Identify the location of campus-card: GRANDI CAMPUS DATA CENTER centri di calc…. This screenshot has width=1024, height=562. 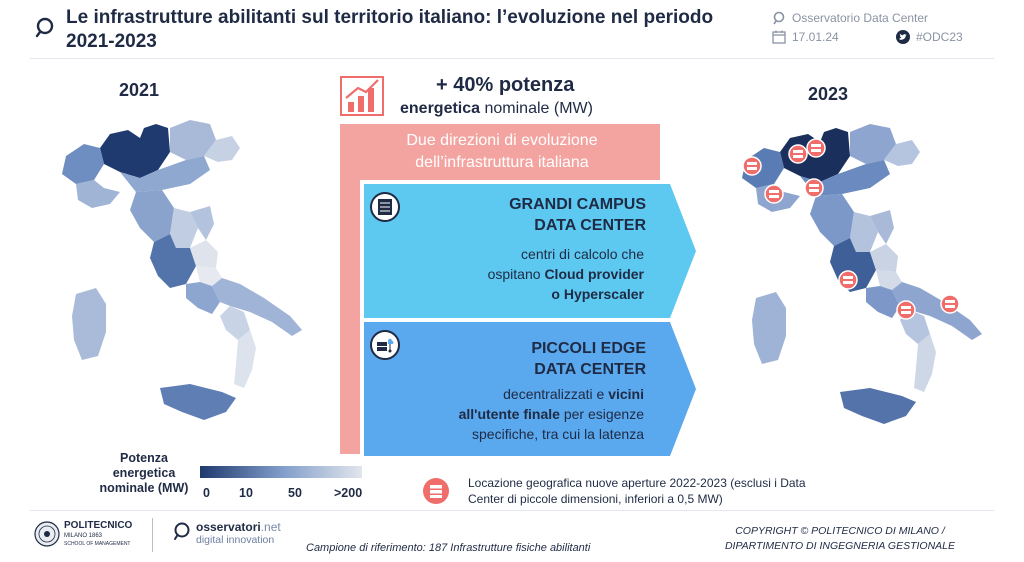
(530, 251).